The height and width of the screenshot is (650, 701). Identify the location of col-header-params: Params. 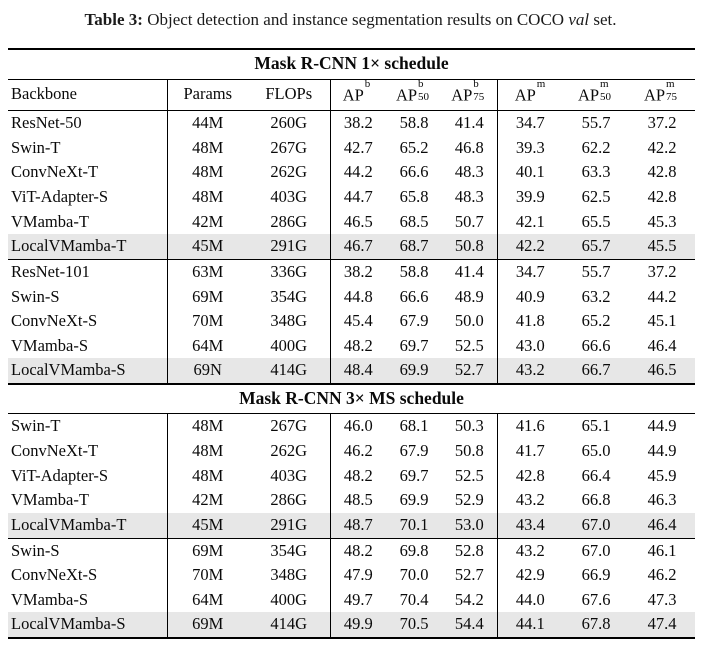
(207, 95).